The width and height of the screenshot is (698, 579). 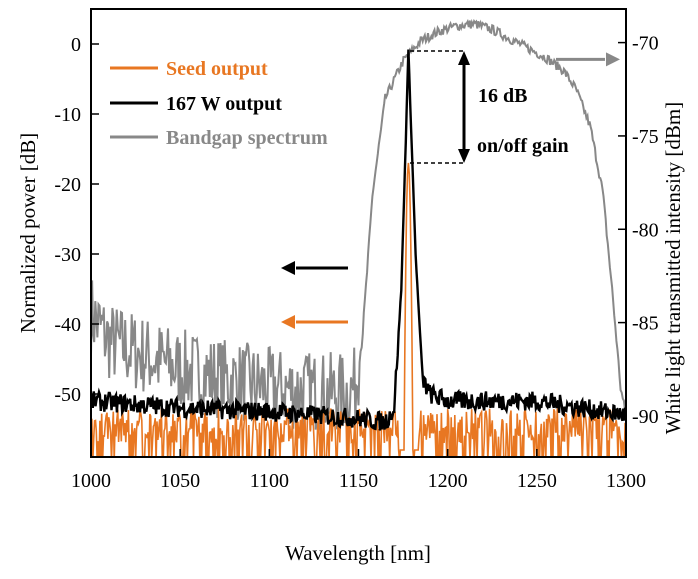 What do you see at coordinates (67, 325) in the screenshot?
I see `y-left-tick-label: -40` at bounding box center [67, 325].